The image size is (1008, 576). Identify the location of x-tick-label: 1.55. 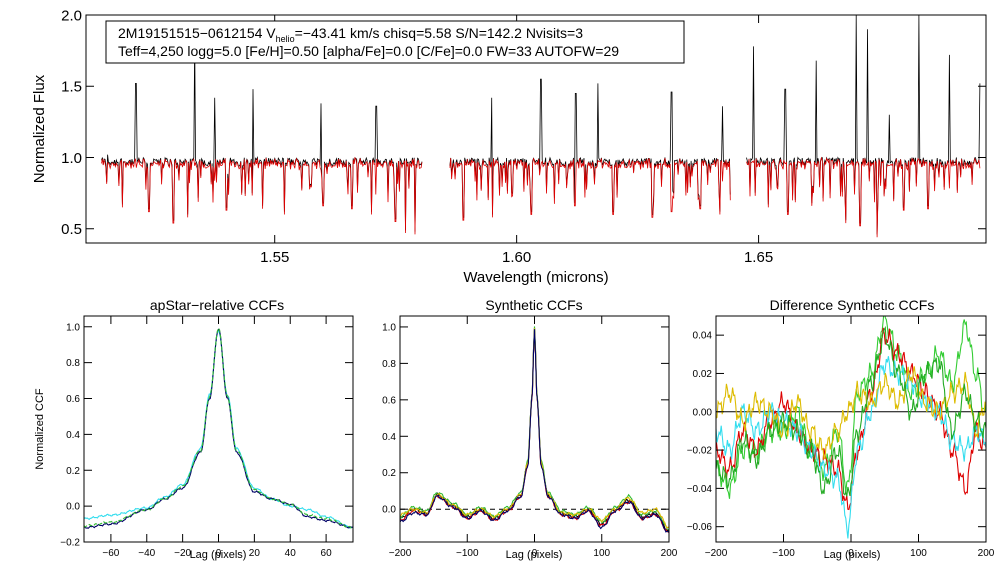
(274, 257).